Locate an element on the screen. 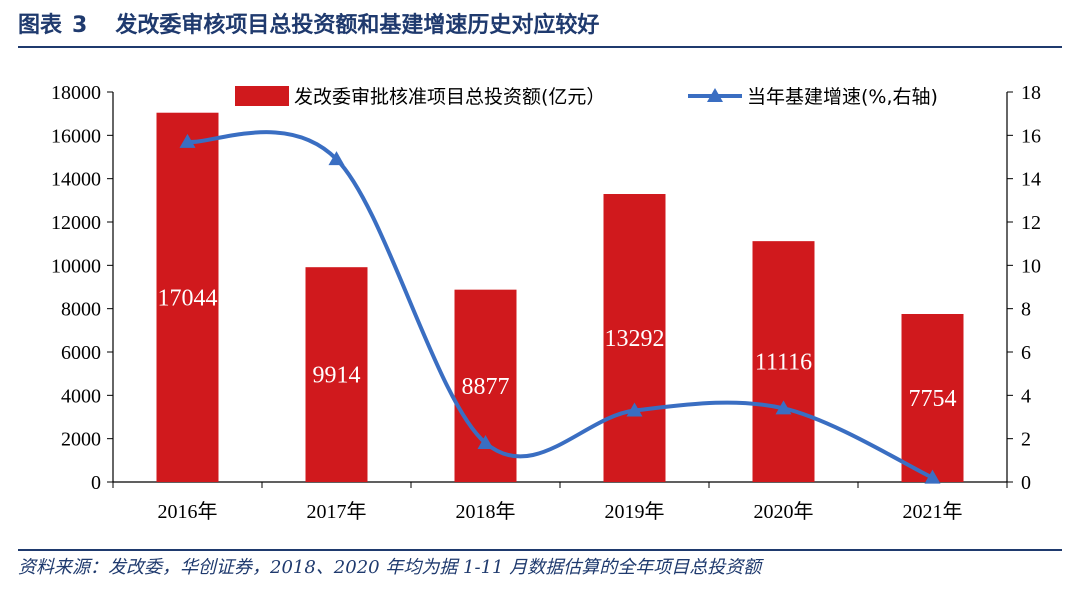  y-tick-label-left: 14000 is located at coordinates (76, 180).